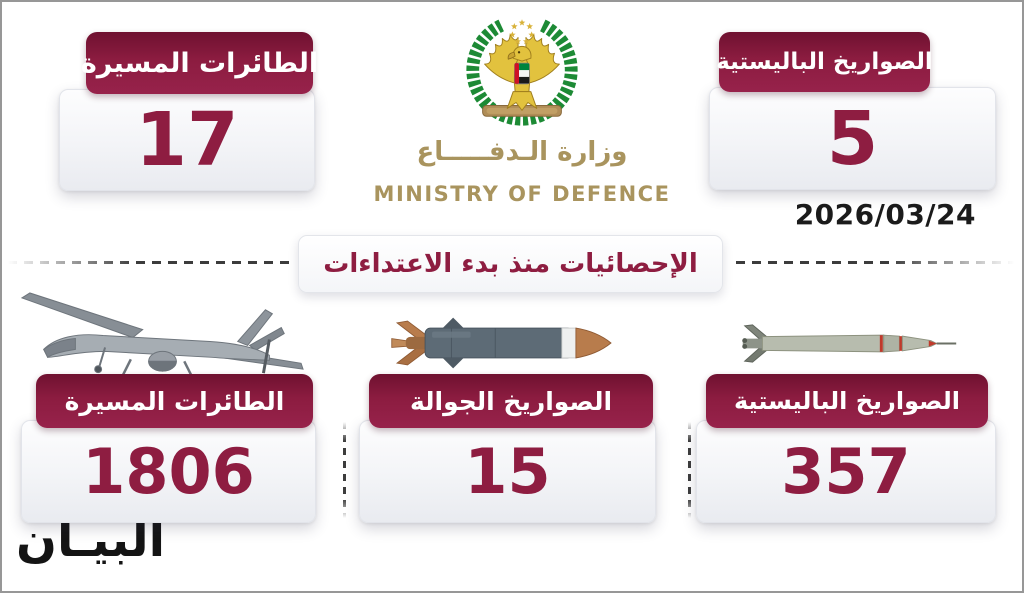  I want to click on ministry-name-arabic: وزارة الـدفـــــاع, so click(522, 152).